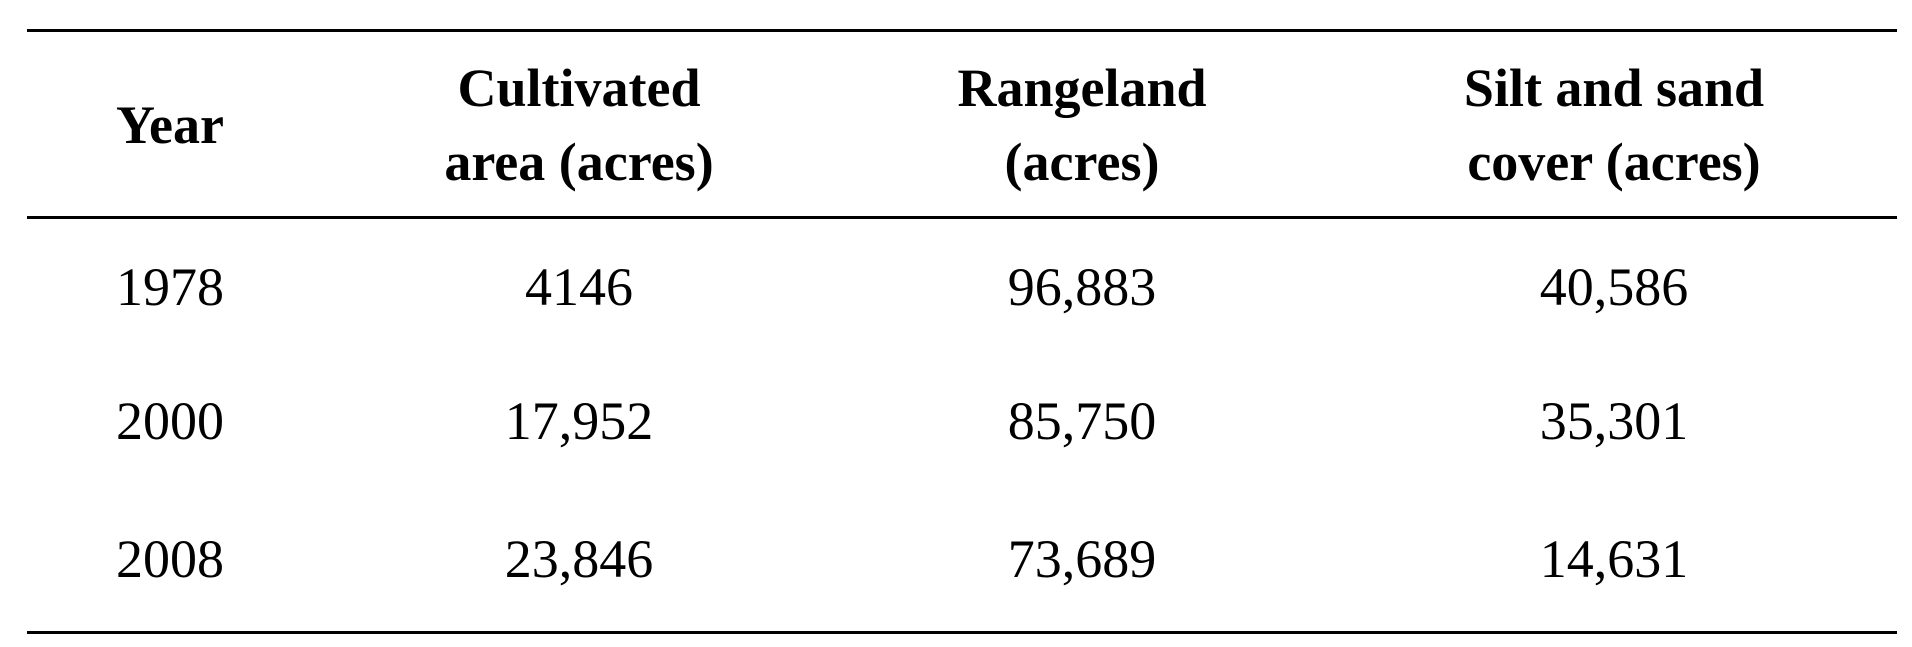 Image resolution: width=1912 pixels, height=647 pixels. What do you see at coordinates (579, 421) in the screenshot?
I see `table-cell: 17,952` at bounding box center [579, 421].